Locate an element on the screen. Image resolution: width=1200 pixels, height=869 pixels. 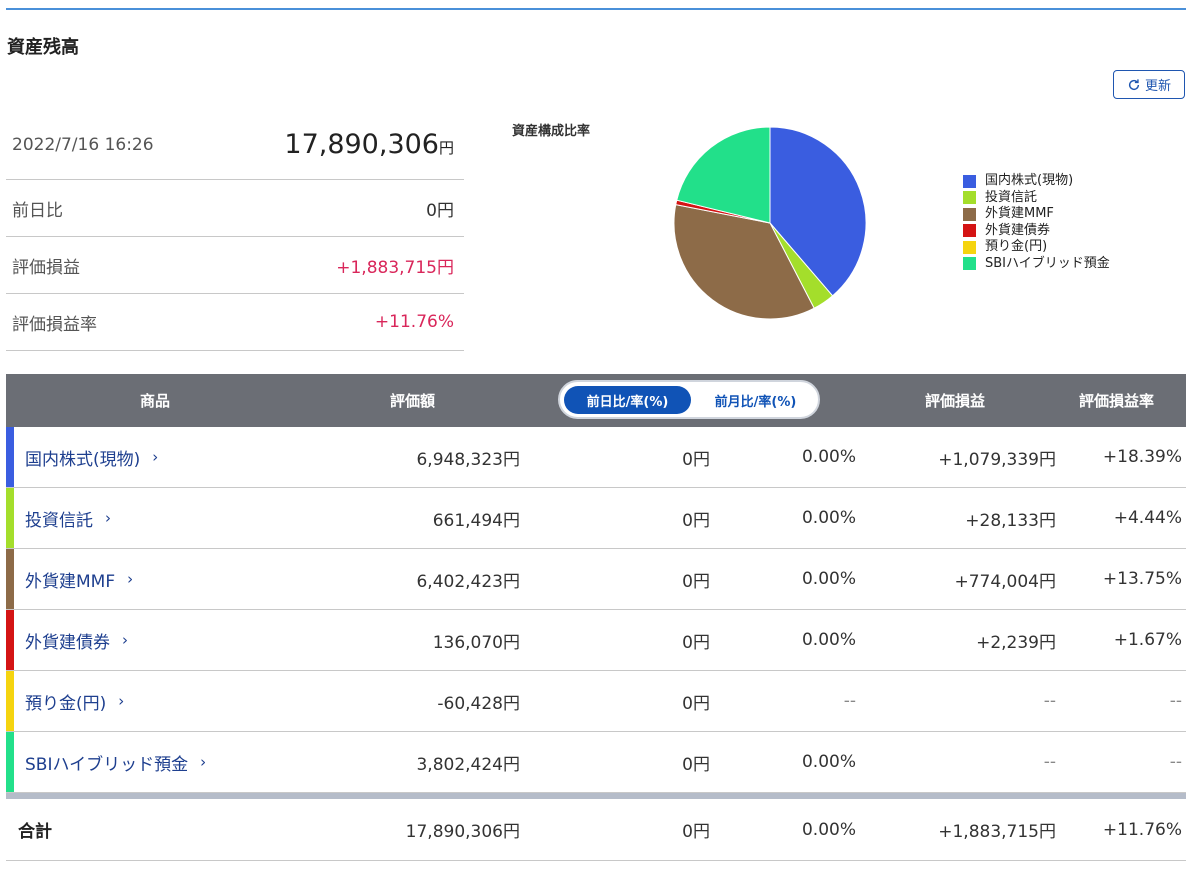
row-product-link: SBIハイブリッド預金 › is located at coordinates (115, 762).